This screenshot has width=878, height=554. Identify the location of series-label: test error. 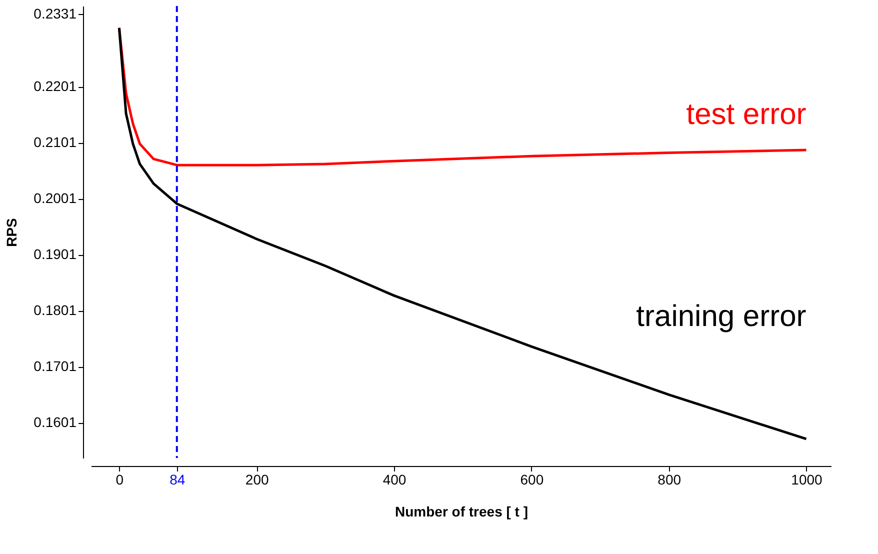
(746, 114).